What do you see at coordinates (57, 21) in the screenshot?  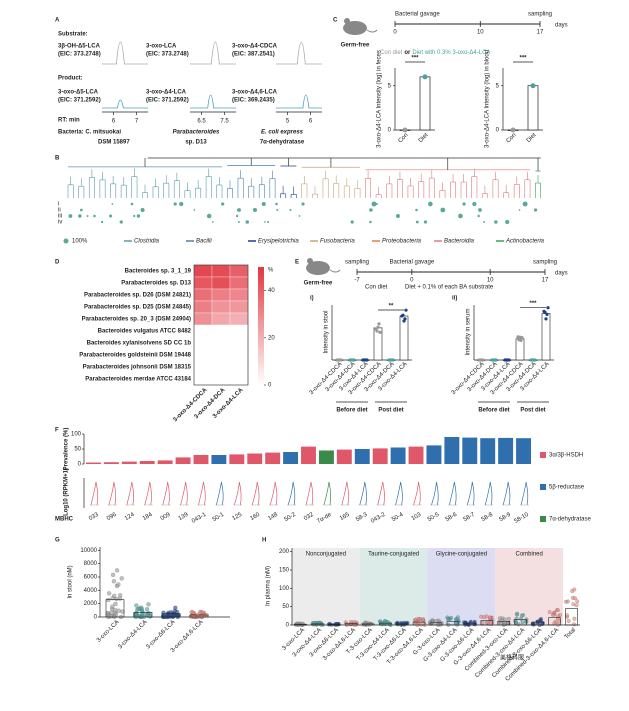 I see `panel-letter: A` at bounding box center [57, 21].